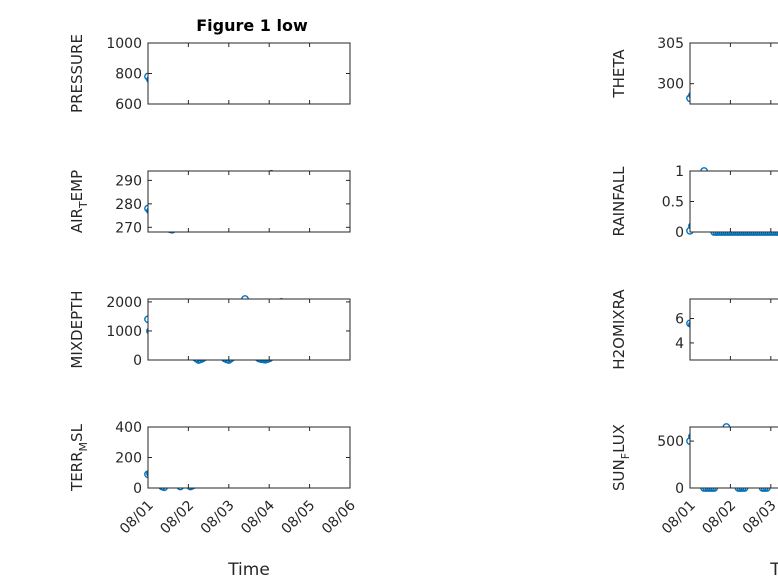  I want to click on panel-mixdepth: 0 1000 2000 MIXDEPTH, so click(209, 329).